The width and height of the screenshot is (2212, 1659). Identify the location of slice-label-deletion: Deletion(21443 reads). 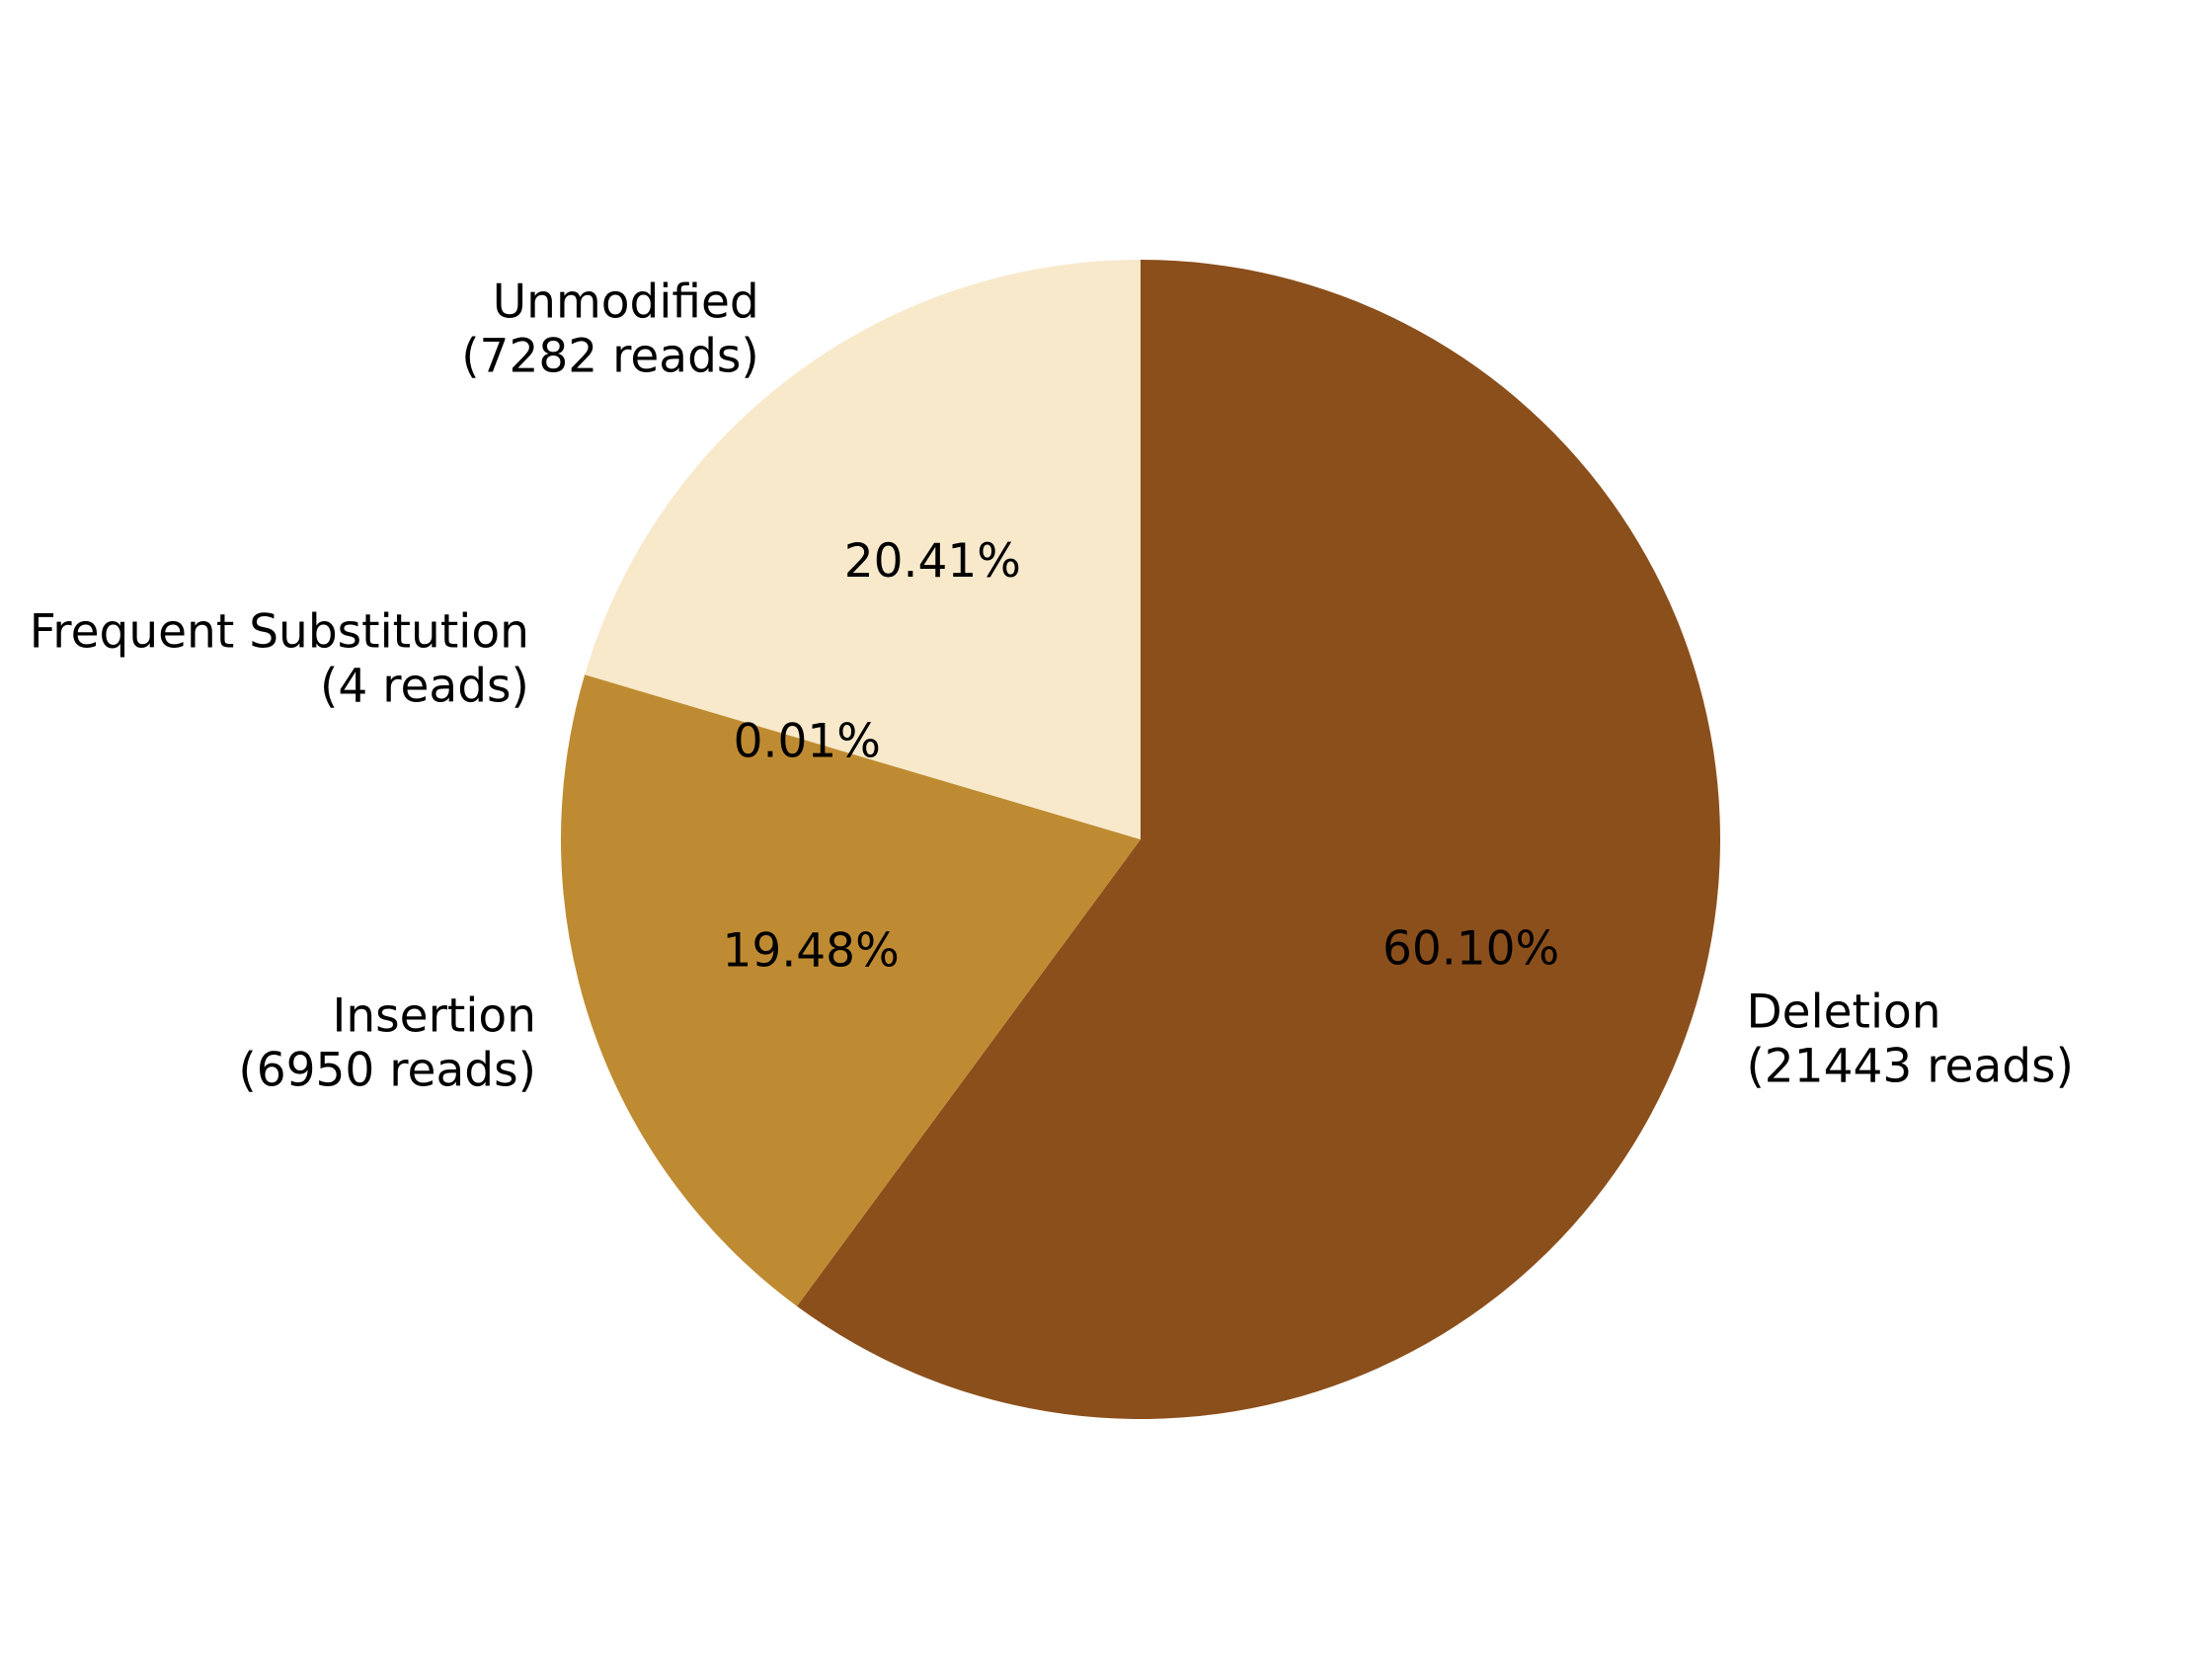
(1910, 1039).